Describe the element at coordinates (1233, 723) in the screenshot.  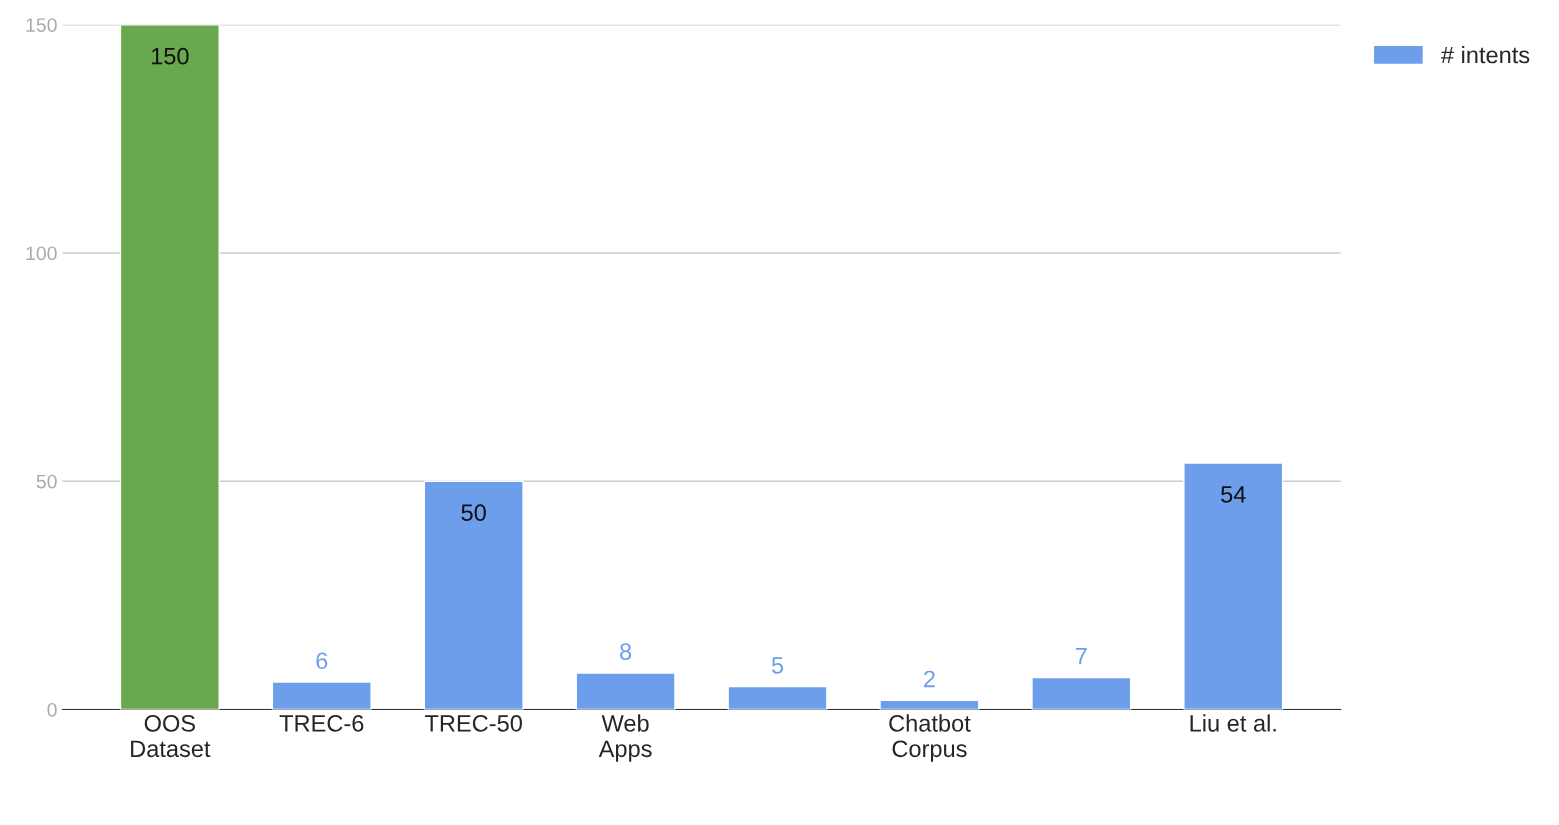
I see `x-tick-label: Liu et al.` at that location.